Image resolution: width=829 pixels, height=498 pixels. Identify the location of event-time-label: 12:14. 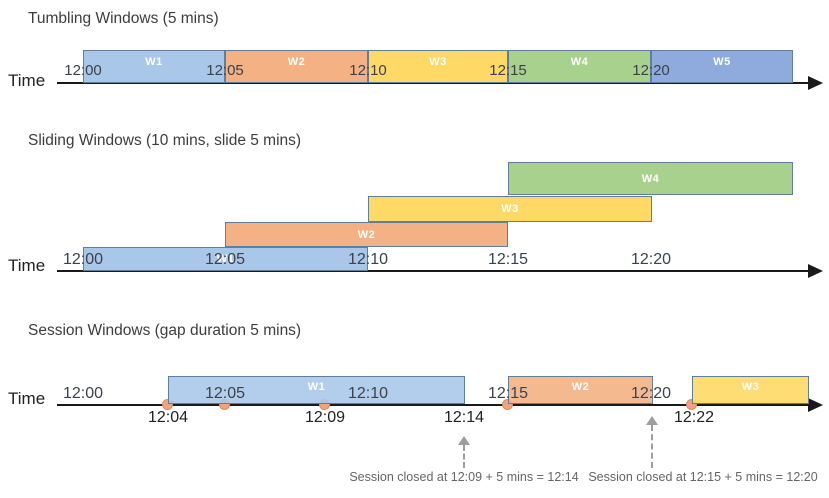
(464, 417).